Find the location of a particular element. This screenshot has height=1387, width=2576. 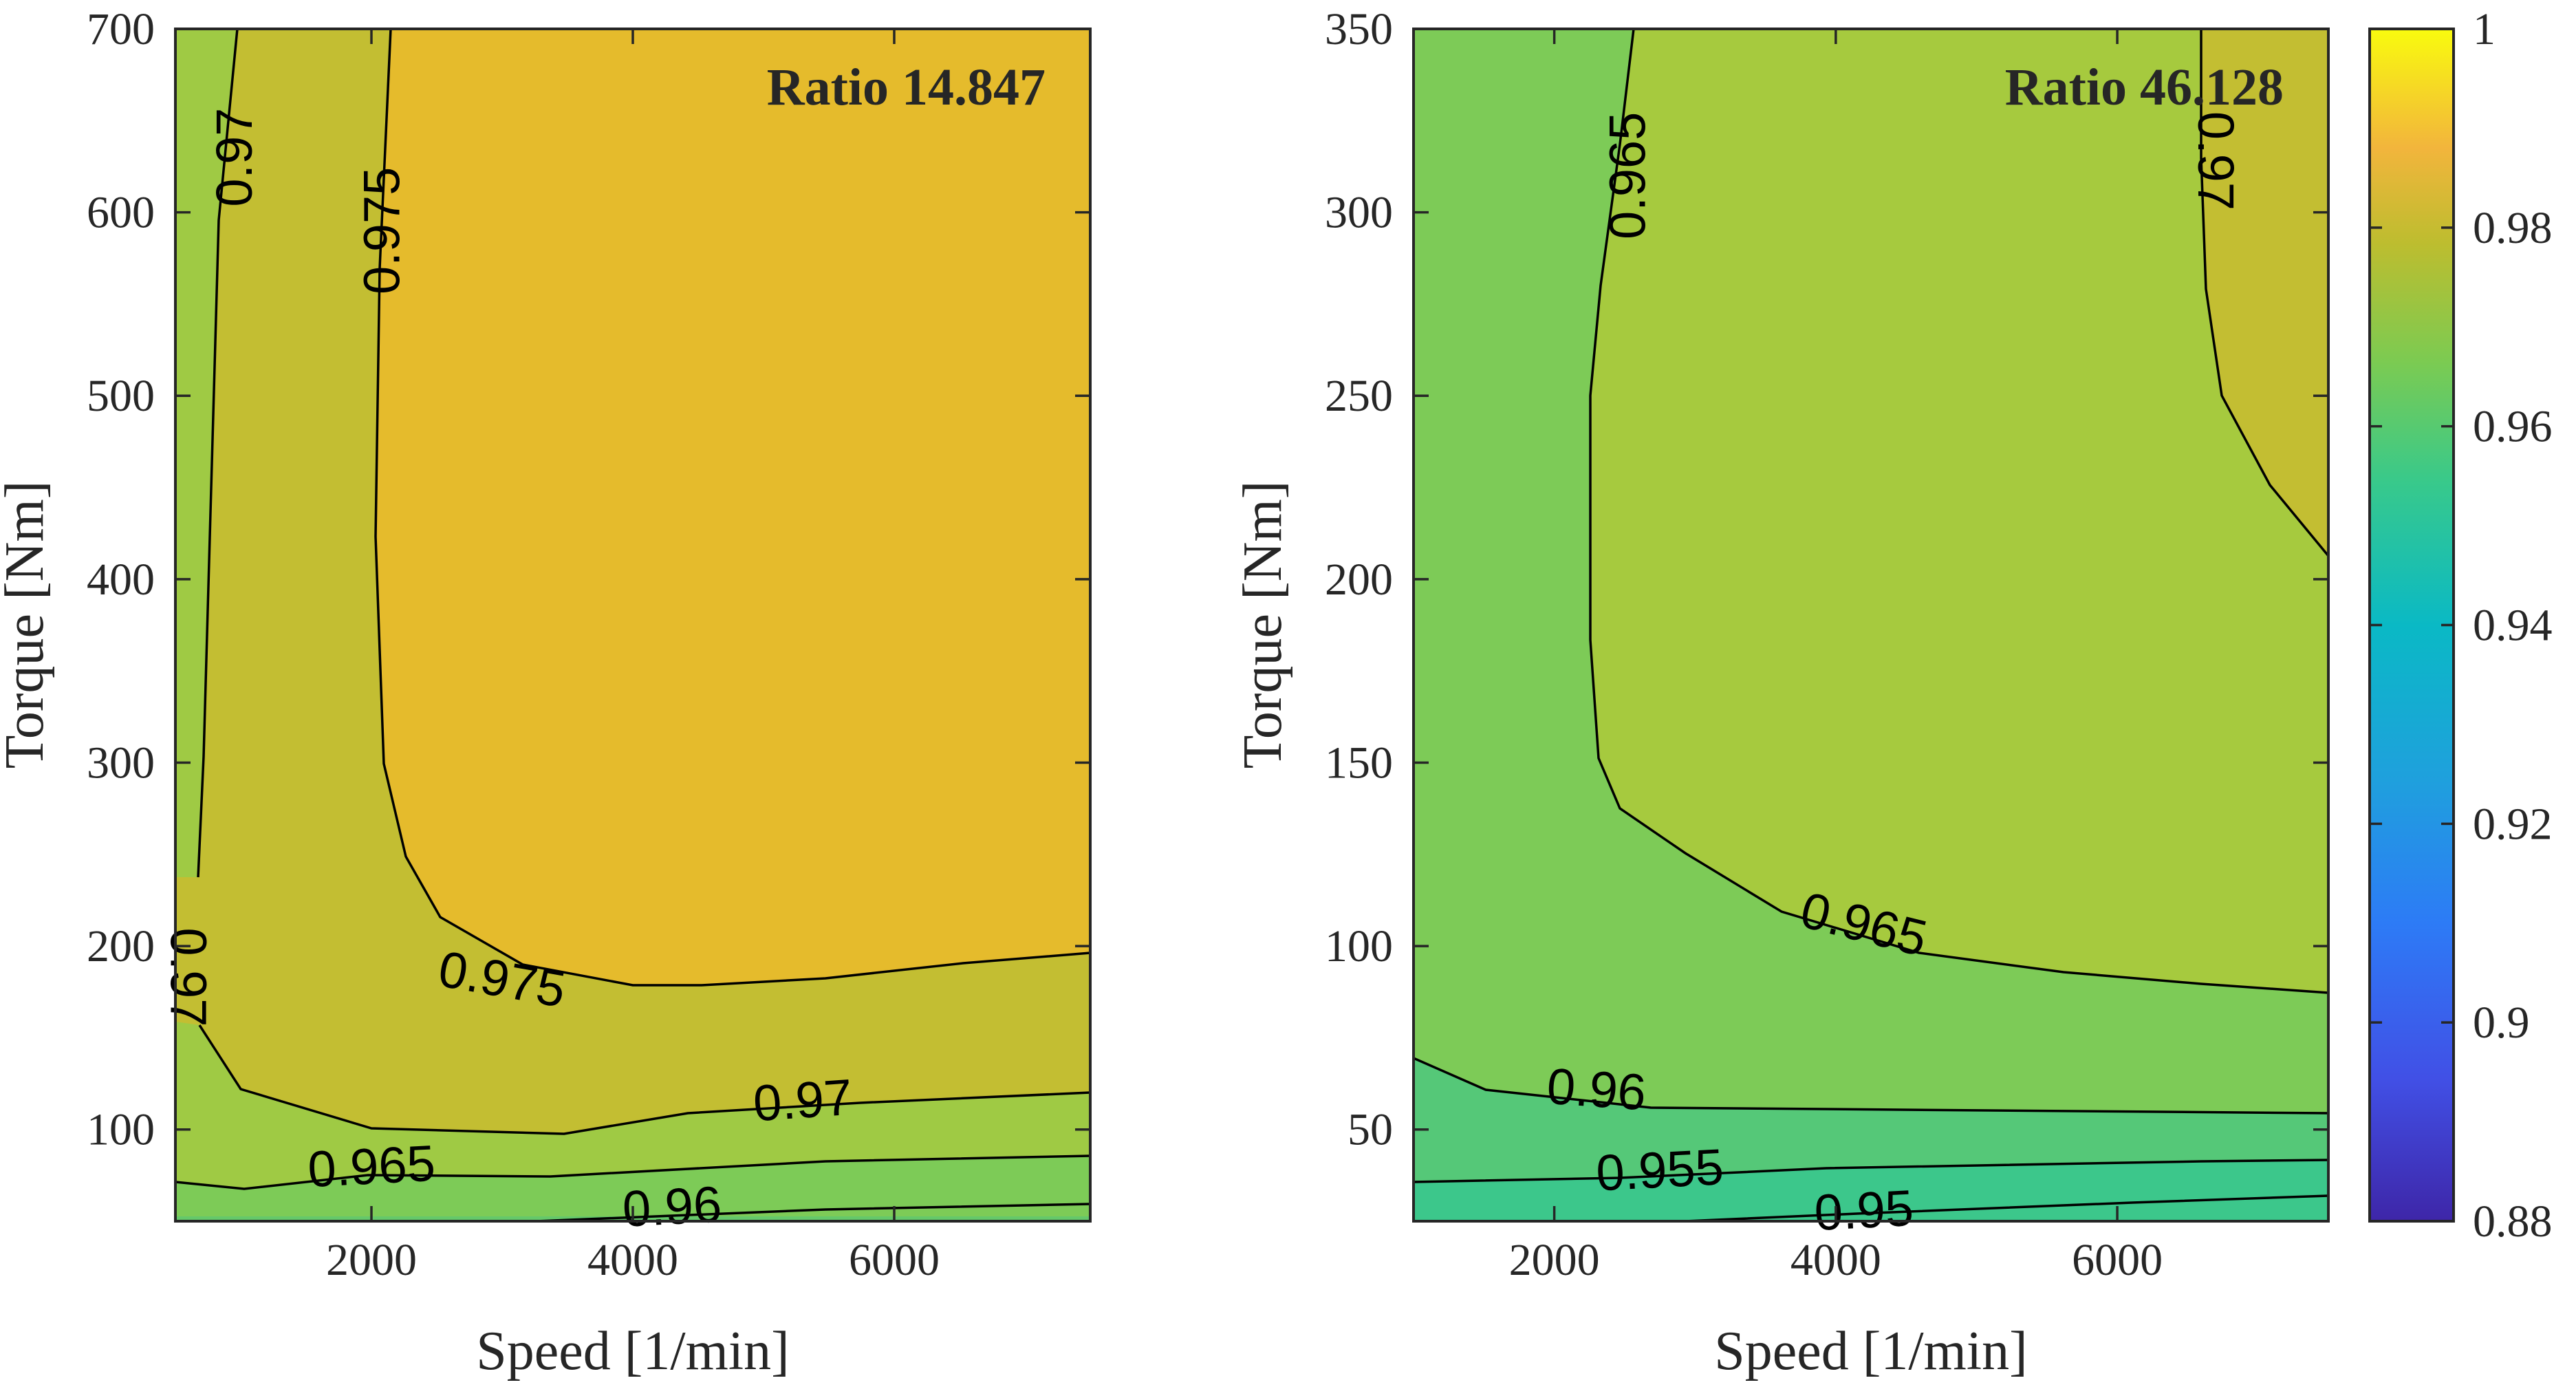

ratio-title-1: Ratio 14.847 is located at coordinates (906, 87).